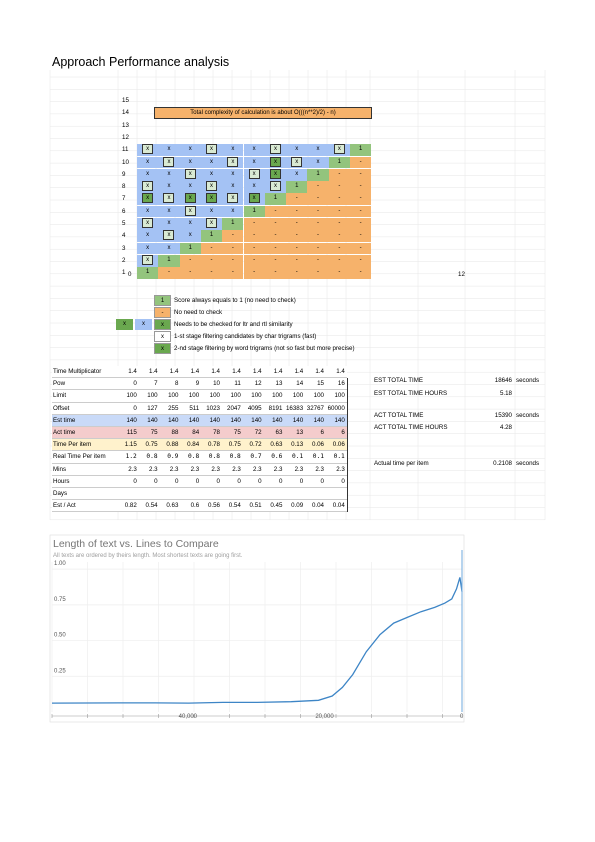 This screenshot has height=842, width=595. Describe the element at coordinates (125, 137) in the screenshot. I see `matrix-row-label: 12` at that location.